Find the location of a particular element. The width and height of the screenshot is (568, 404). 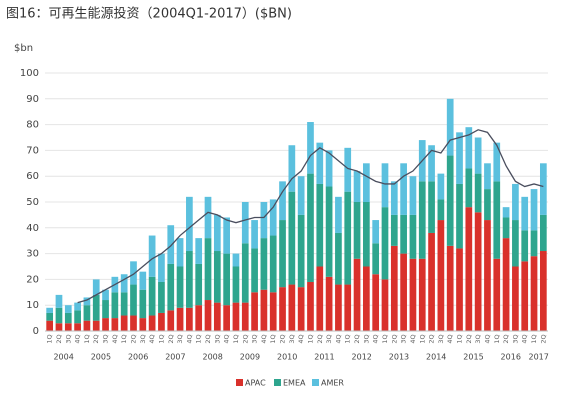

year-label: 2010 is located at coordinates (287, 357).